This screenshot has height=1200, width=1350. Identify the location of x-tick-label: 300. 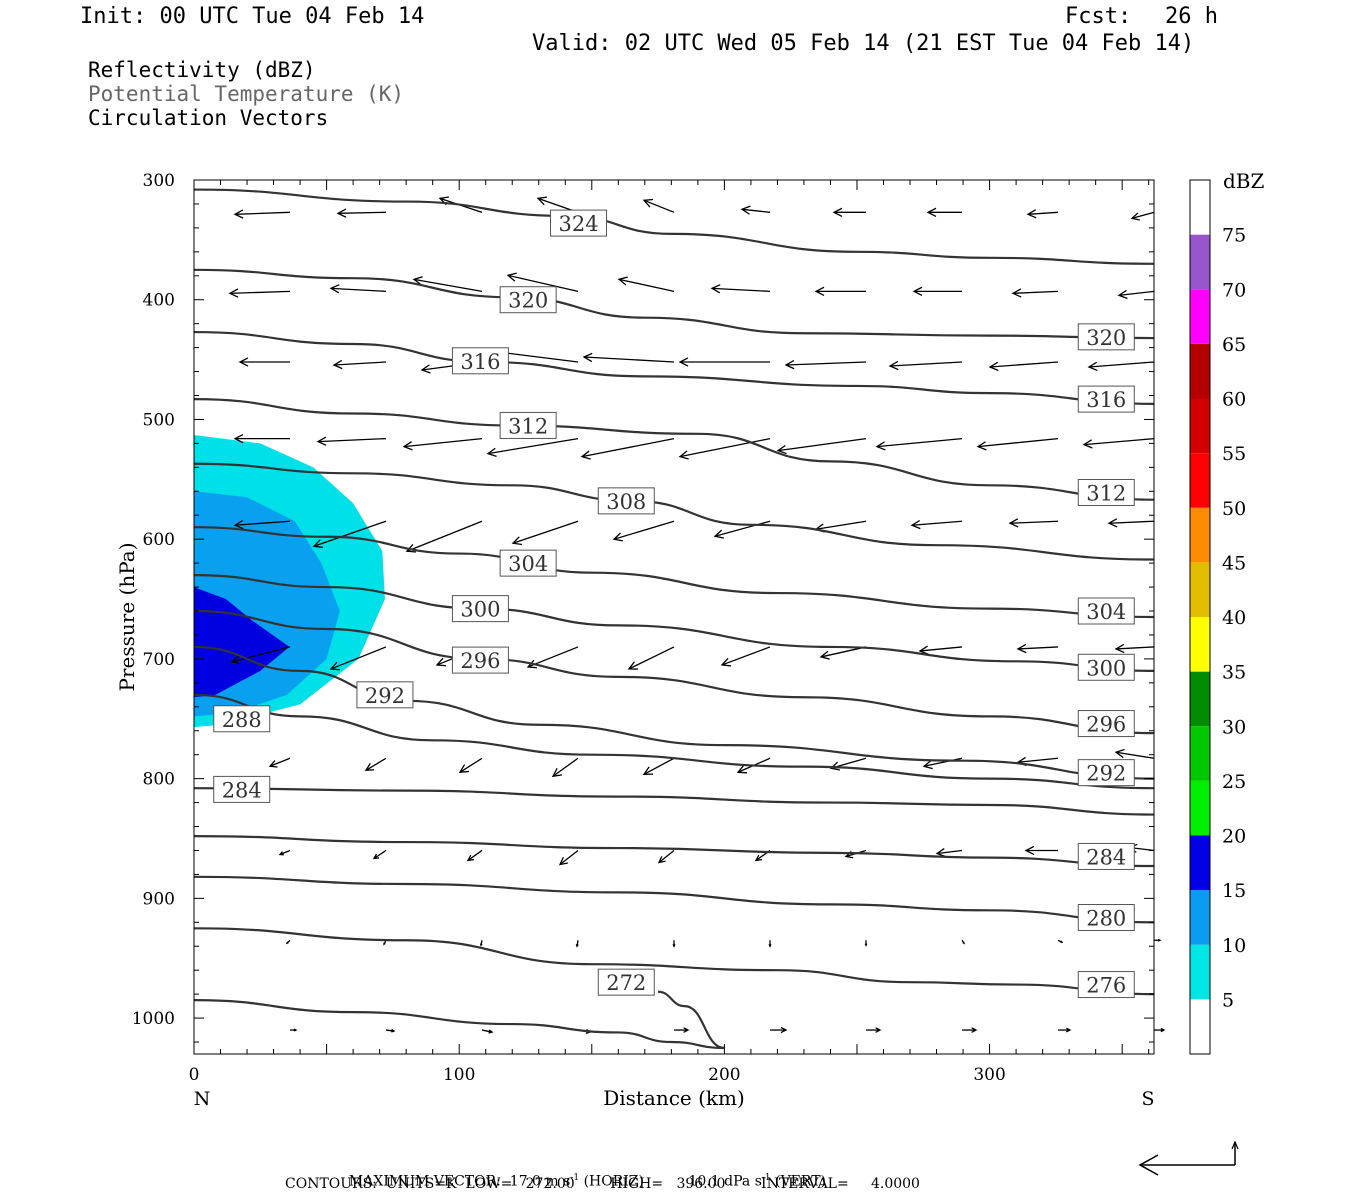
(989, 1075).